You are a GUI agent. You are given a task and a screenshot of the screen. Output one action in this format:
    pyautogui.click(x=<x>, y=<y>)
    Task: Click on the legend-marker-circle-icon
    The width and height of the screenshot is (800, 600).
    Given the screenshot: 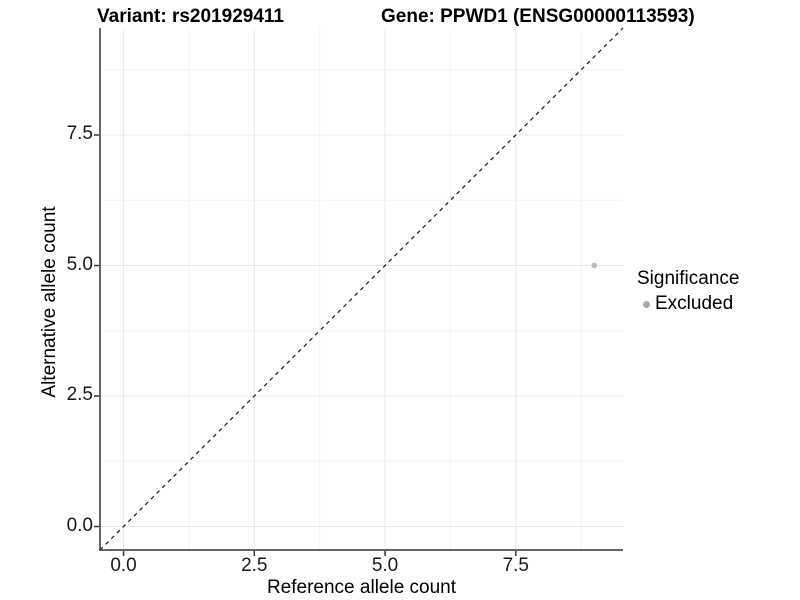 What is the action you would take?
    pyautogui.click(x=646, y=304)
    